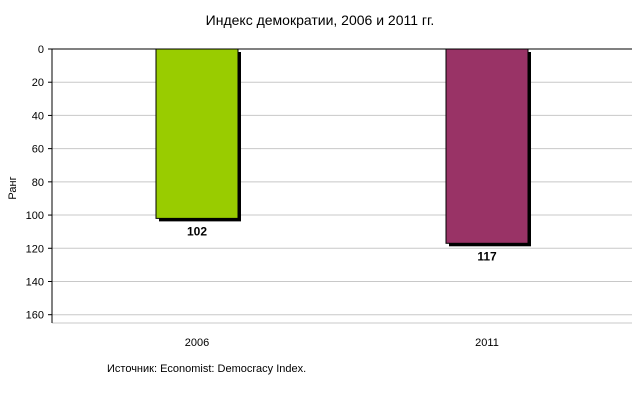  I want to click on x-tick-label: 2011, so click(487, 343).